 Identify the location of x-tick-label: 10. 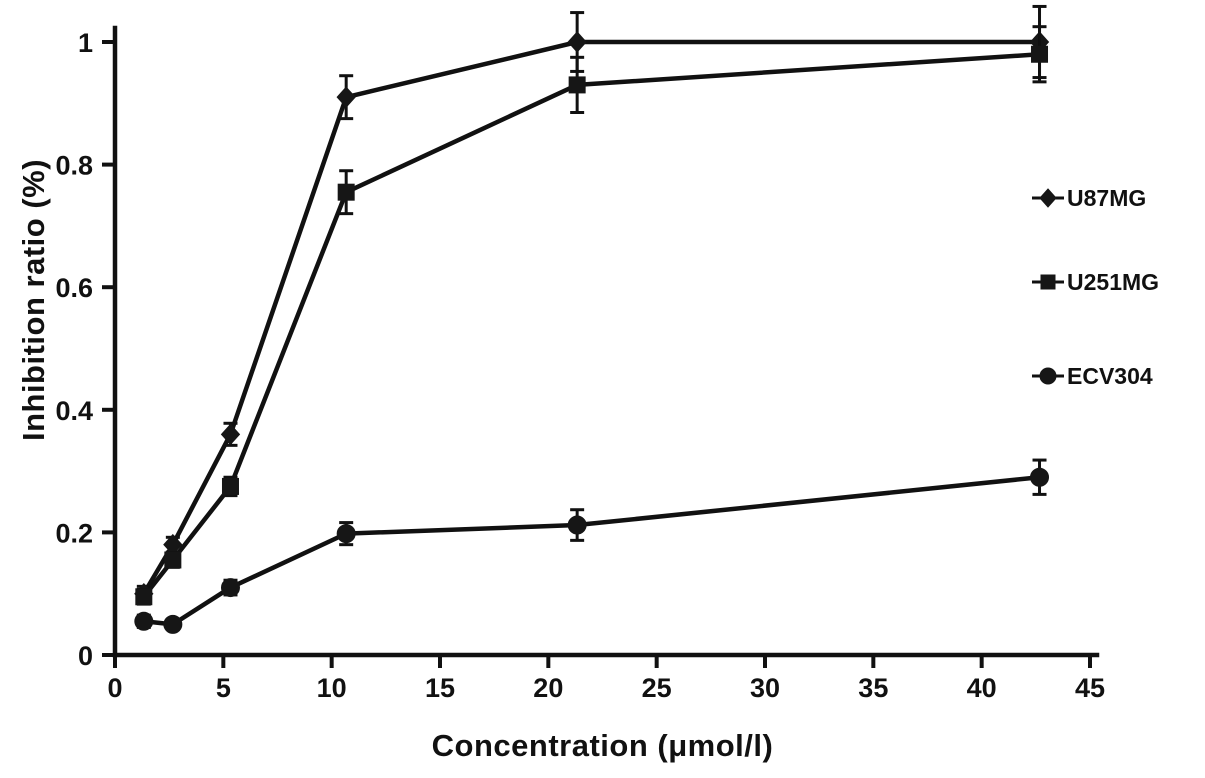
(332, 688).